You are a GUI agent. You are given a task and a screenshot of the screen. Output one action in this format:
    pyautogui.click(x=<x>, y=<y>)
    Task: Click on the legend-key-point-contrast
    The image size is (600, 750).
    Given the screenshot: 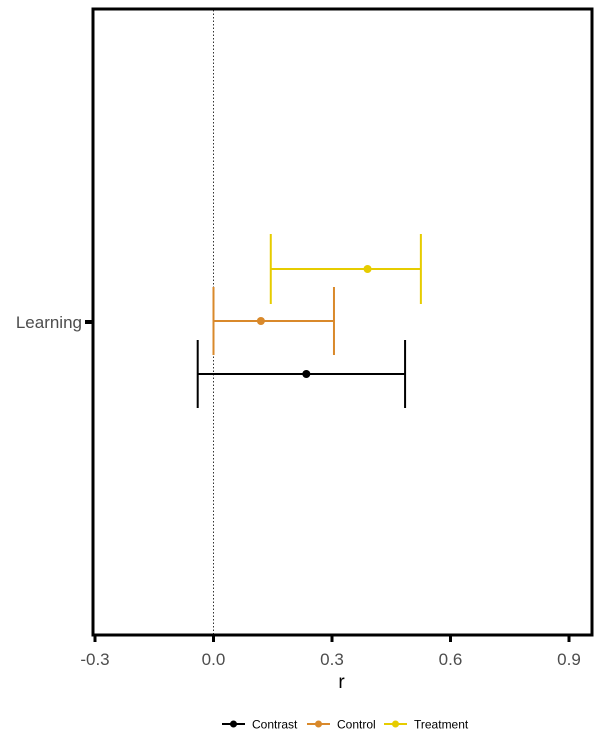 What is the action you would take?
    pyautogui.click(x=233, y=724)
    